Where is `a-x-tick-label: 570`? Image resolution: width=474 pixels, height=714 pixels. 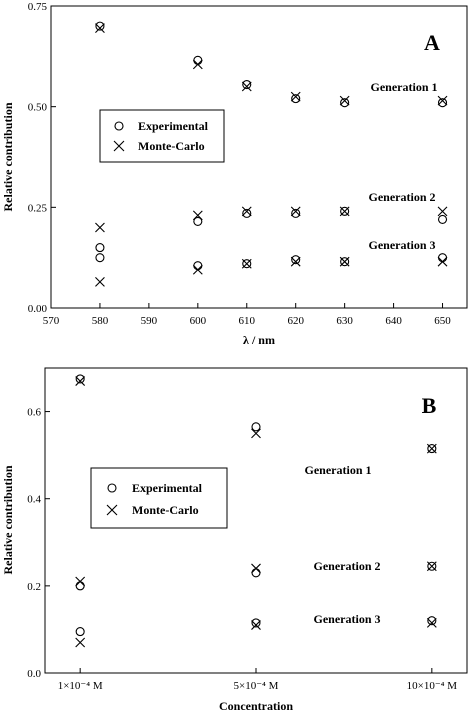 a-x-tick-label: 570 is located at coordinates (51, 321).